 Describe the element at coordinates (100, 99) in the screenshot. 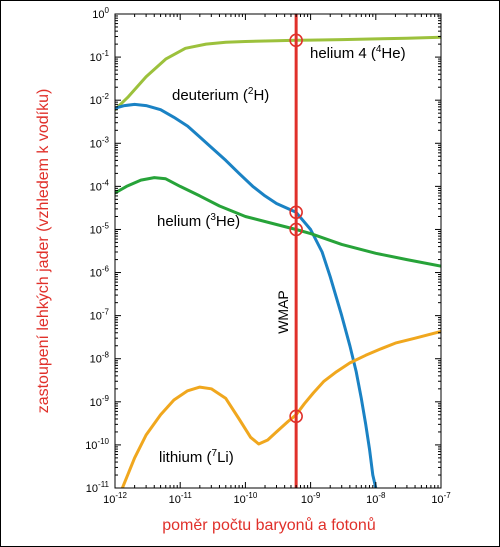

I see `y-tick-label: 10⁻²` at that location.